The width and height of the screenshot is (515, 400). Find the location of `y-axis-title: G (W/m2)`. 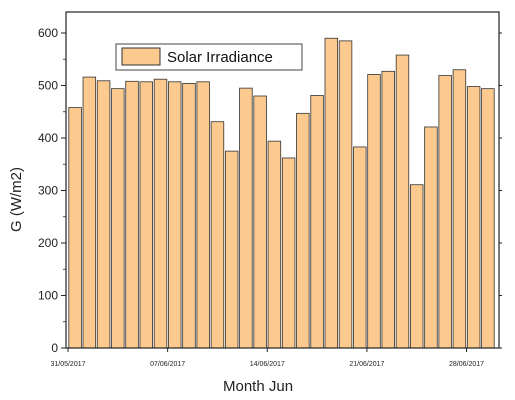

y-axis-title: G (W/m2) is located at coordinates (16, 199).